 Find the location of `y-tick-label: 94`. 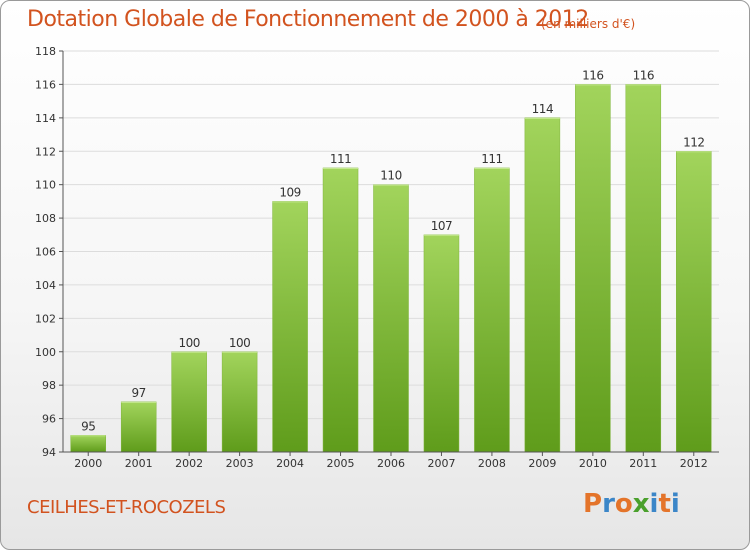

y-tick-label: 94 is located at coordinates (49, 452).